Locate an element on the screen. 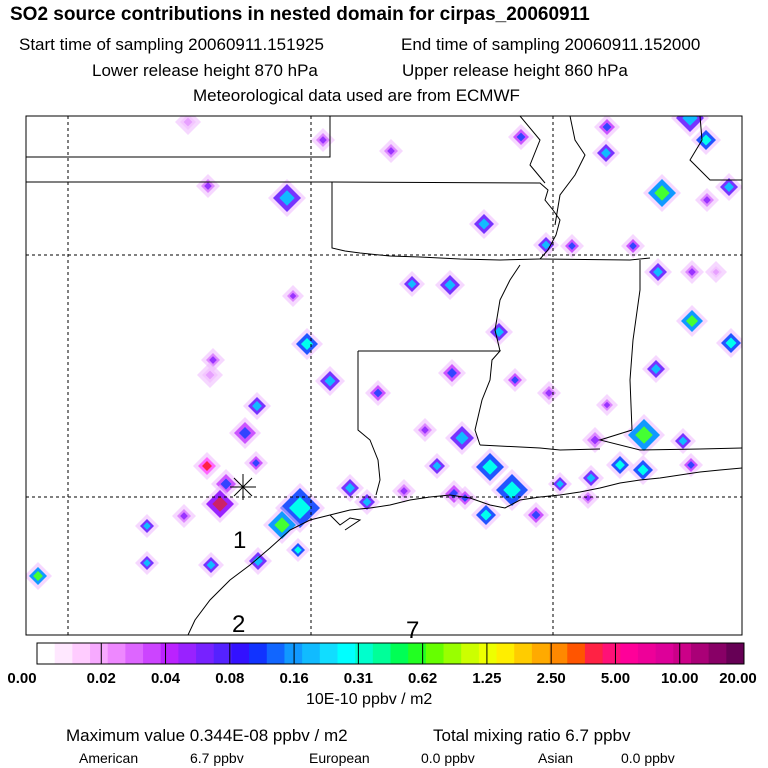  lower-release: Lower release height 870 hPa is located at coordinates (205, 70).